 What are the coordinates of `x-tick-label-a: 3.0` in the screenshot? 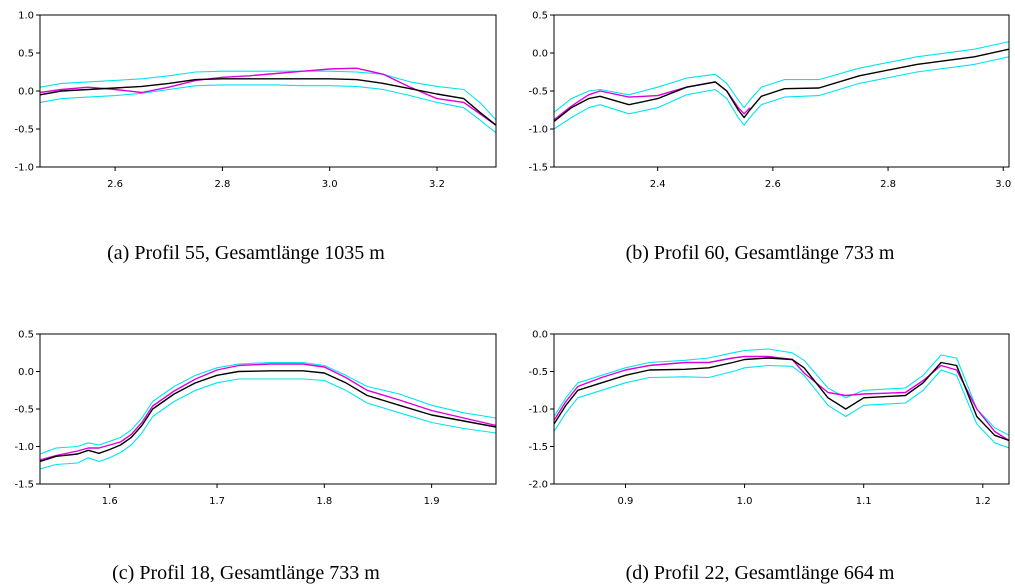 It's located at (330, 184).